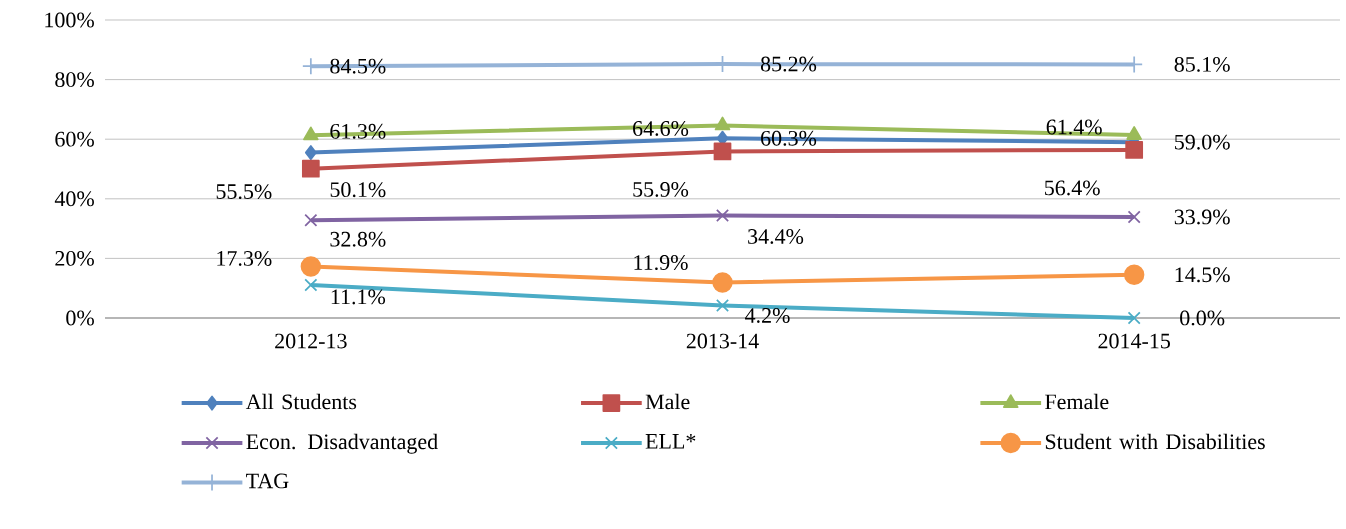  I want to click on data-label: 33.9%, so click(1202, 217).